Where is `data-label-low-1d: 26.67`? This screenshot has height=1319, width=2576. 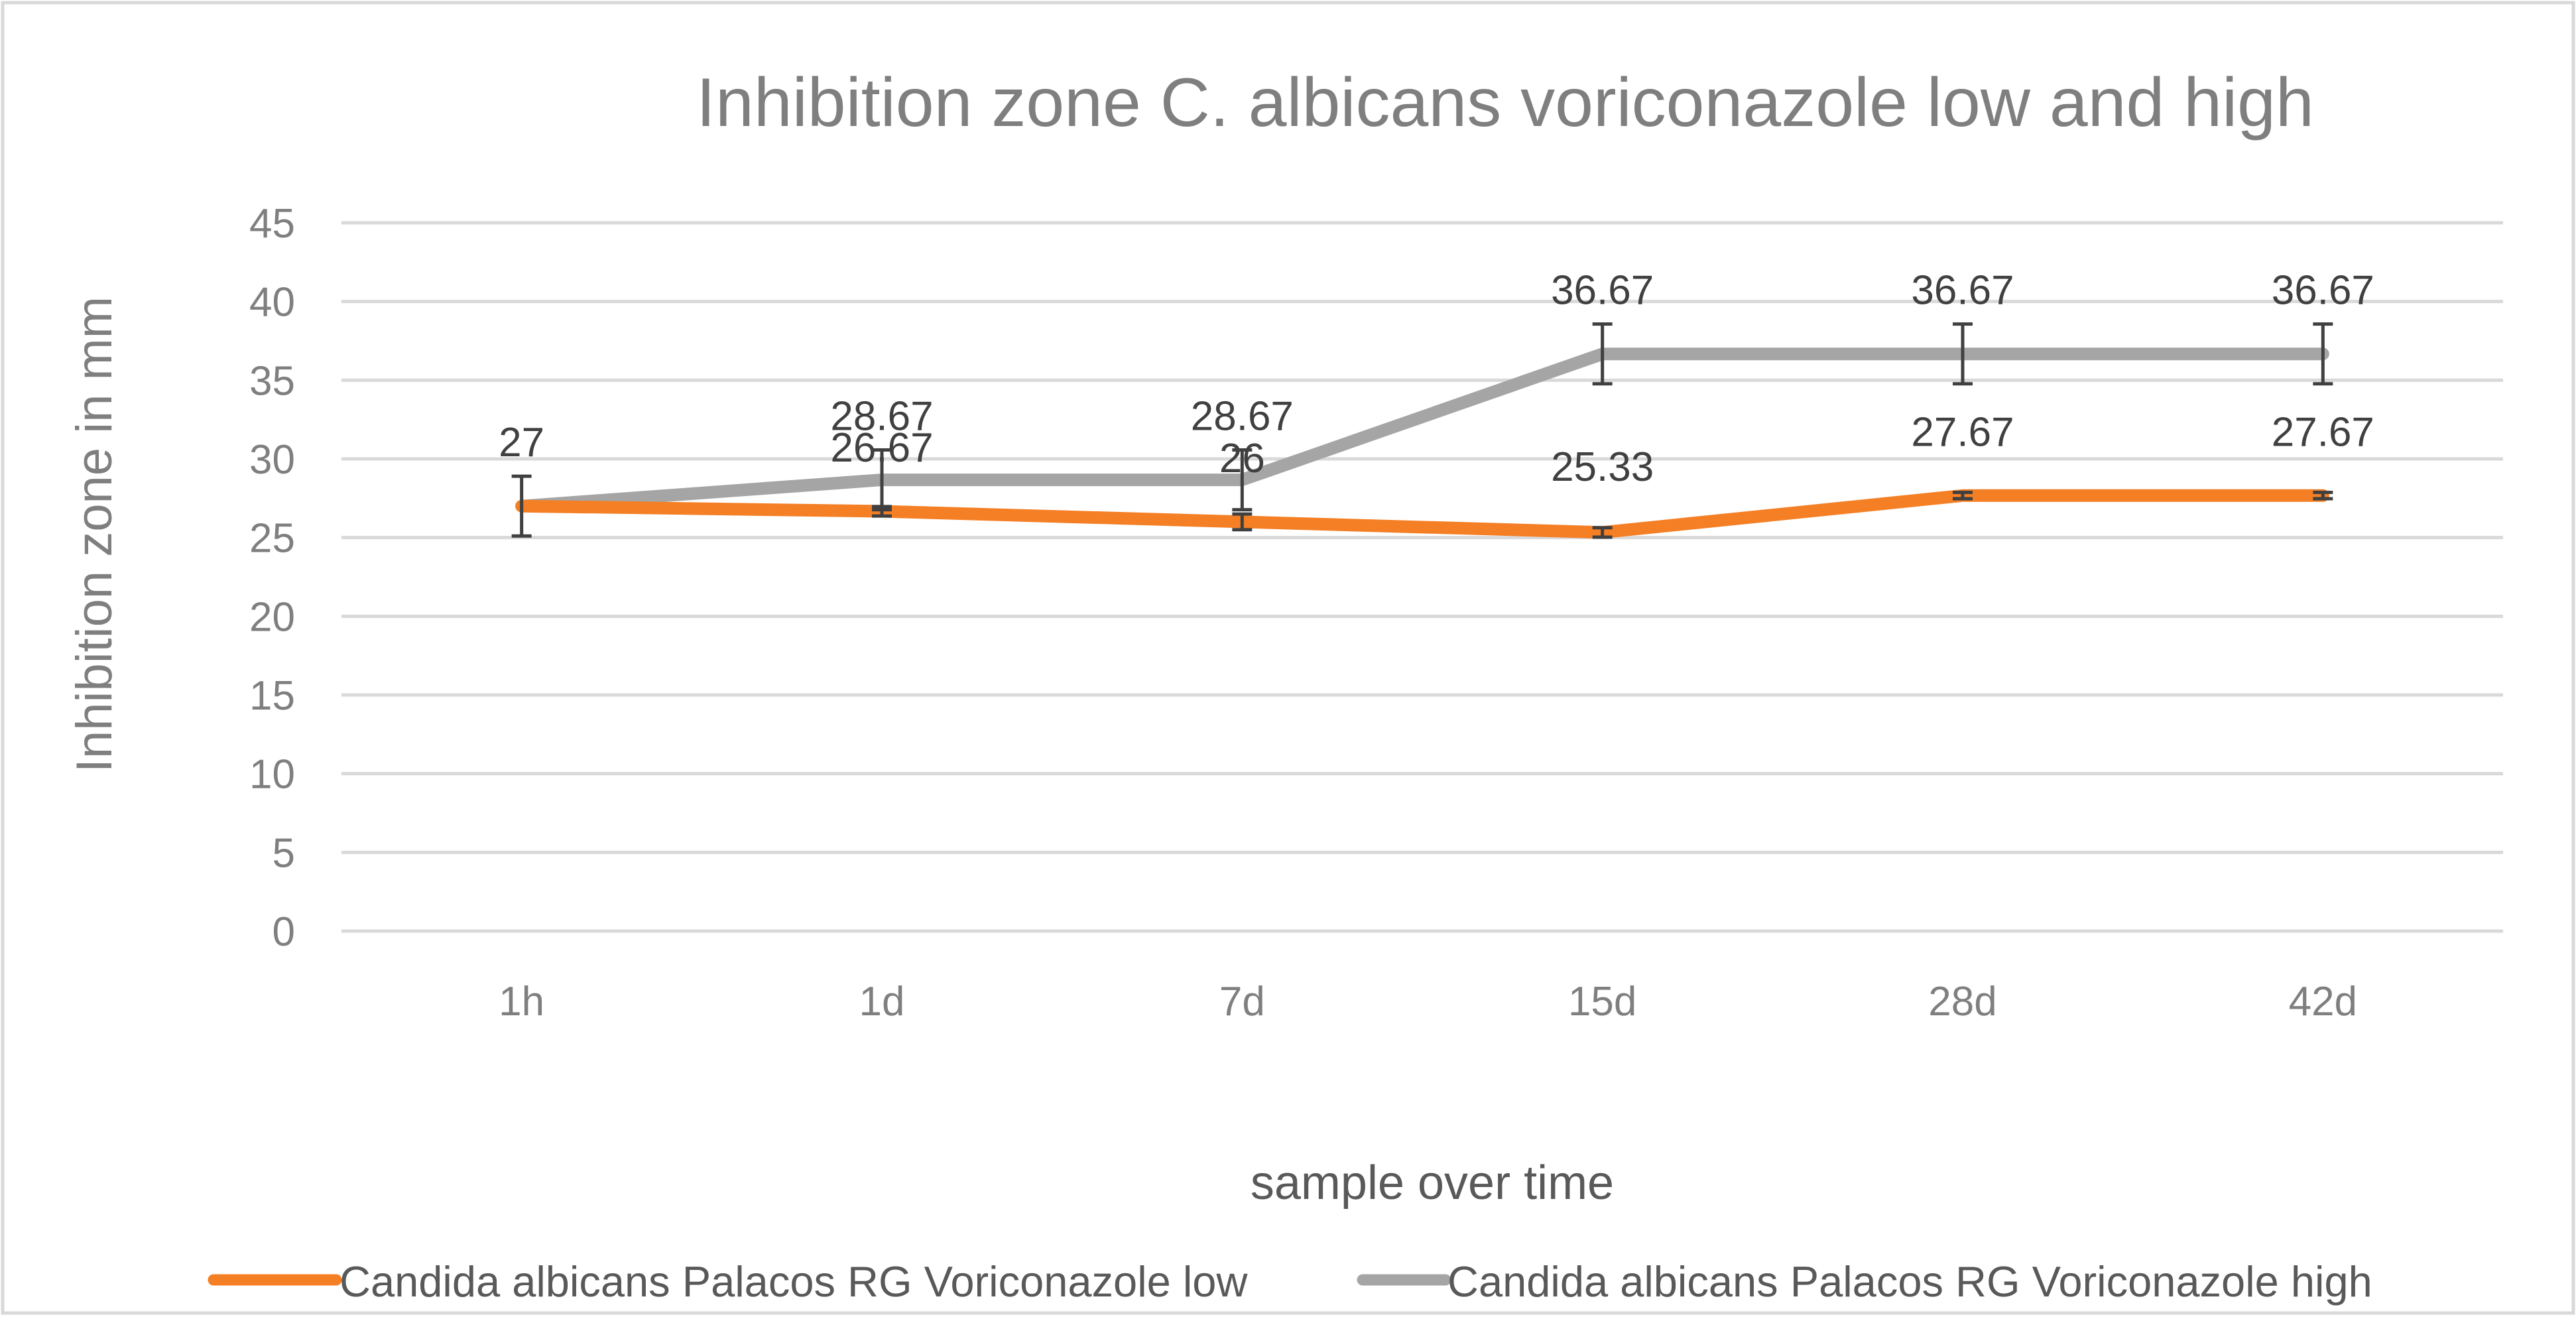
data-label-low-1d: 26.67 is located at coordinates (881, 448).